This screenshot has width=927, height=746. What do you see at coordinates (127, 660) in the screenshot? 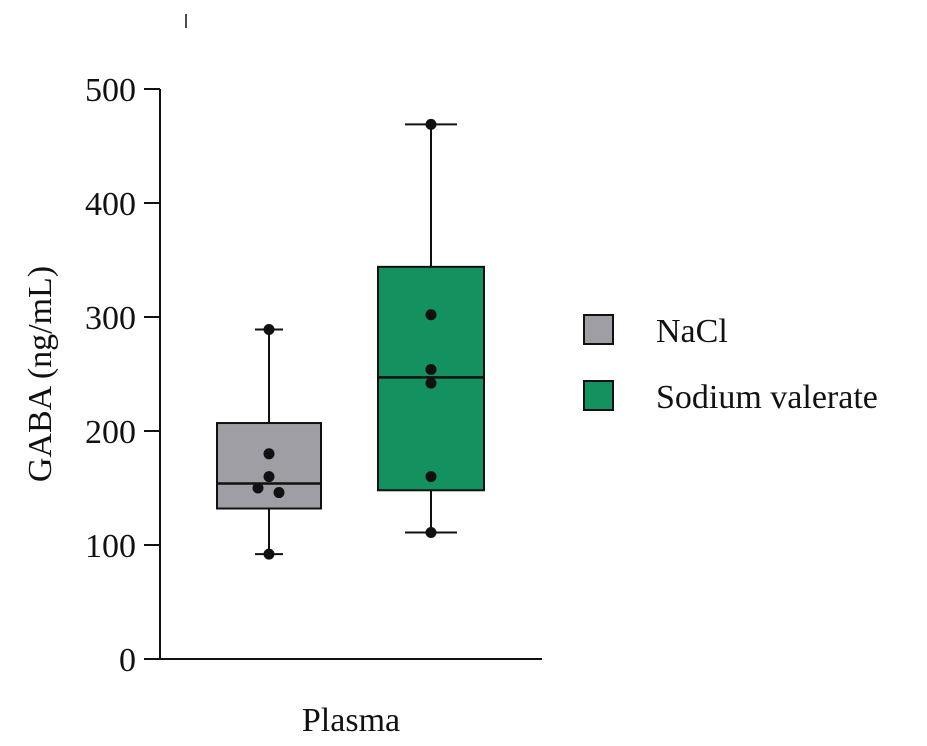
I see `y-tick-label-0: 0` at bounding box center [127, 660].